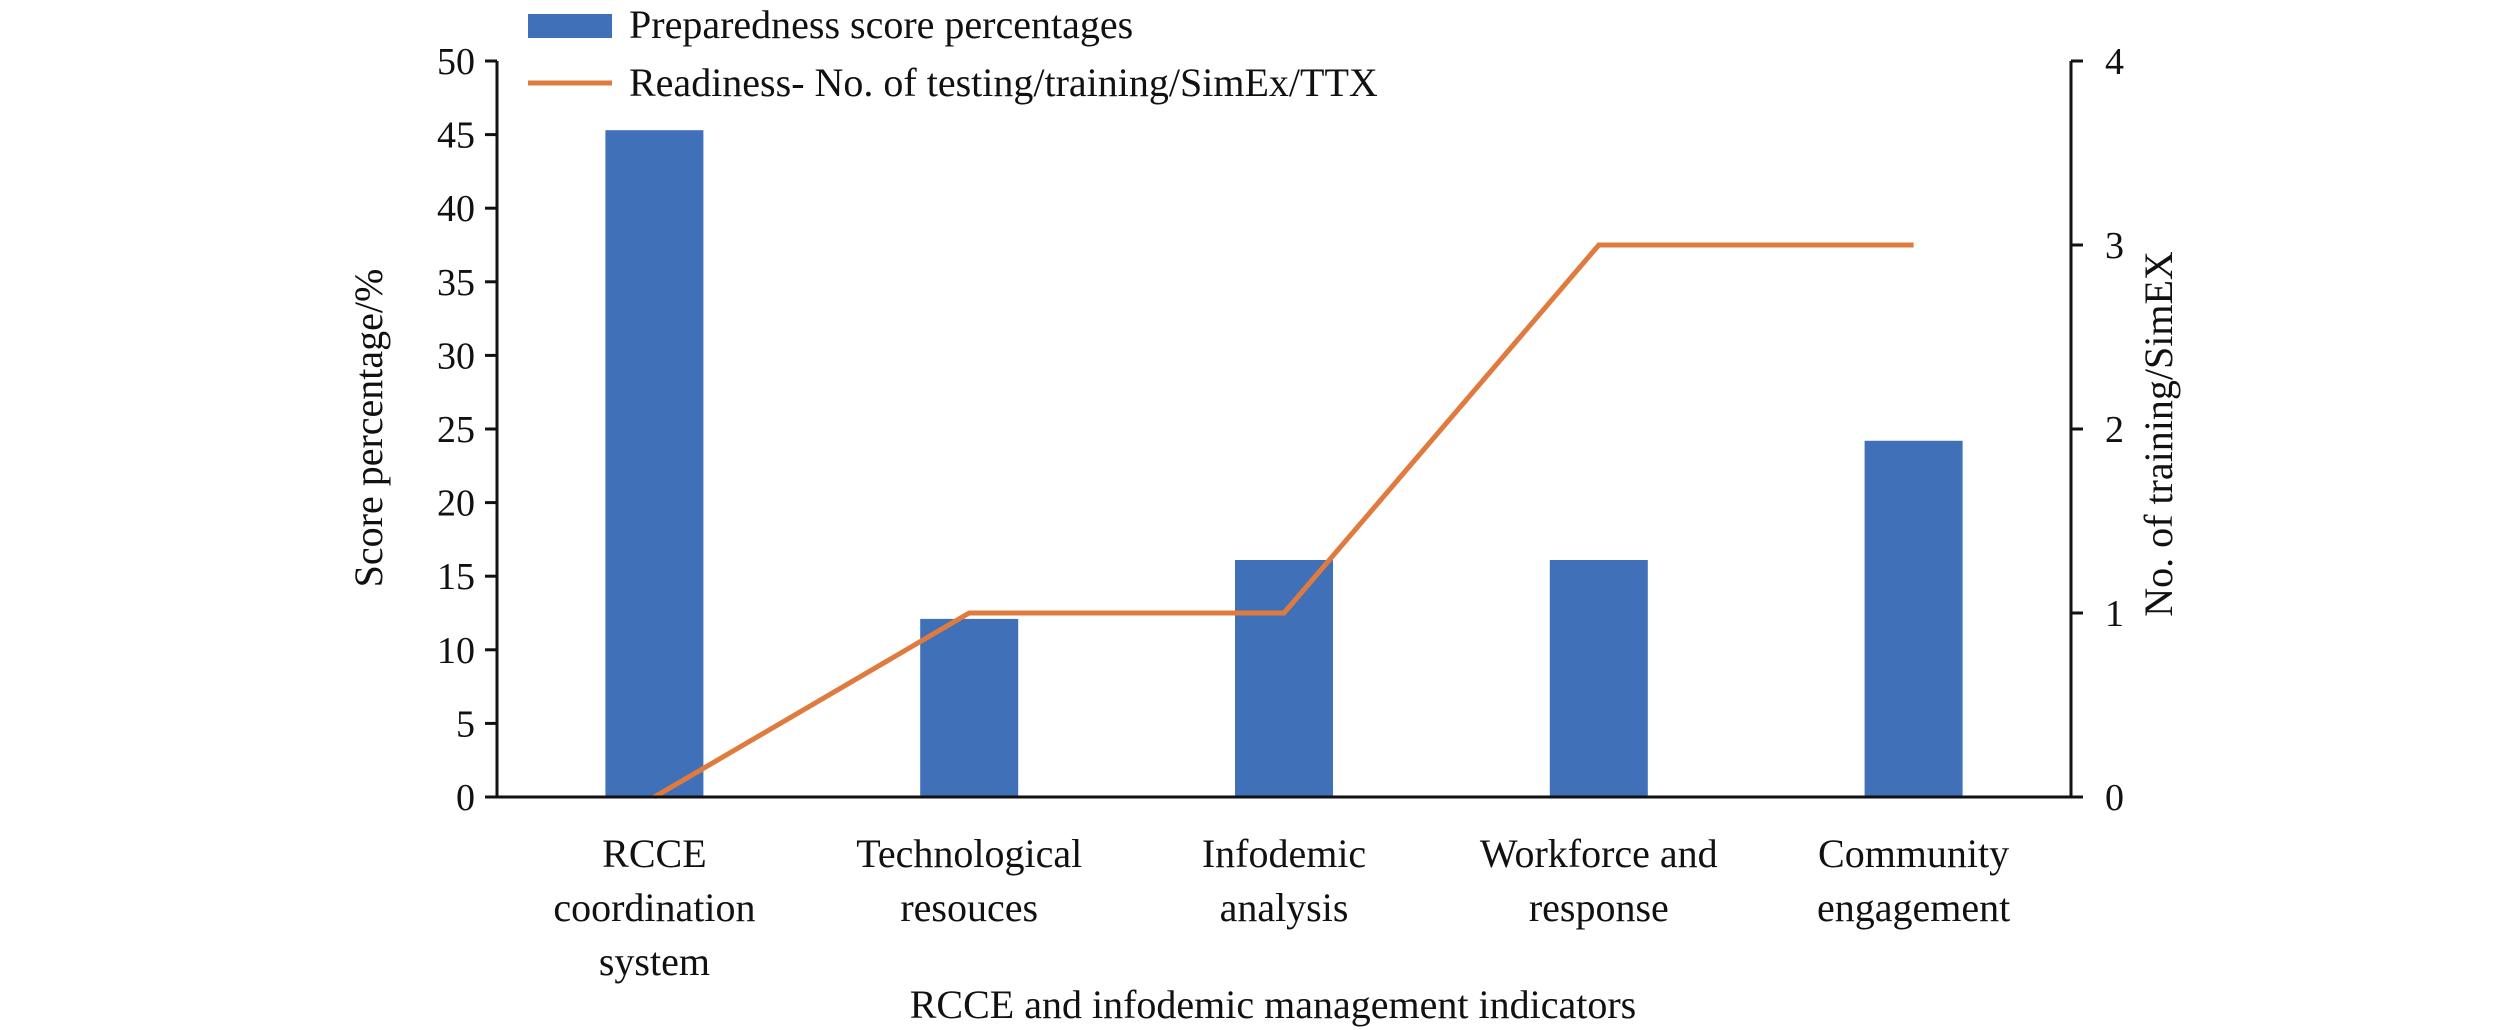 The height and width of the screenshot is (1030, 2519). Describe the element at coordinates (1913, 907) in the screenshot. I see `category-label-line: engagement` at that location.